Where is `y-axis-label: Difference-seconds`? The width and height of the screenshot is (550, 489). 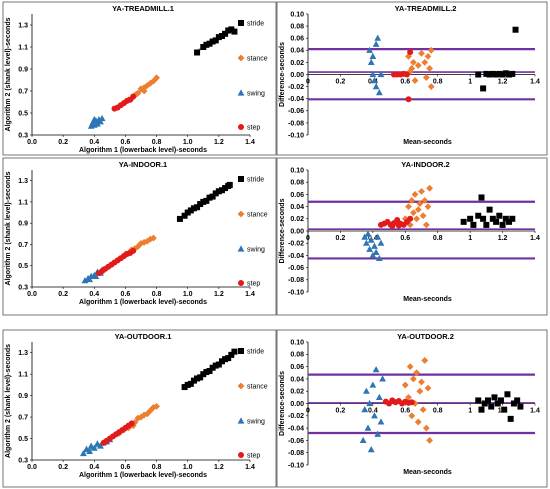
y-axis-label: Difference-seconds is located at coordinates (282, 74).